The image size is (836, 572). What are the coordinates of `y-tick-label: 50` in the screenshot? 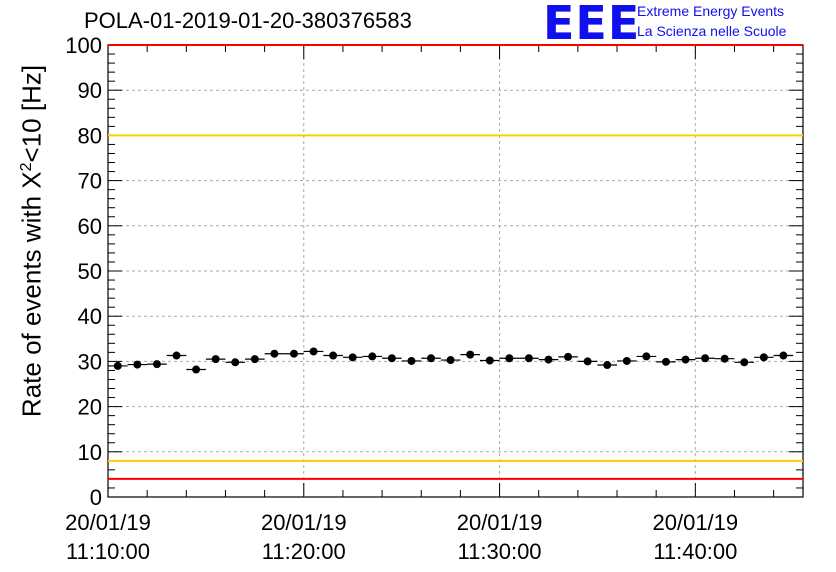 It's located at (90, 271).